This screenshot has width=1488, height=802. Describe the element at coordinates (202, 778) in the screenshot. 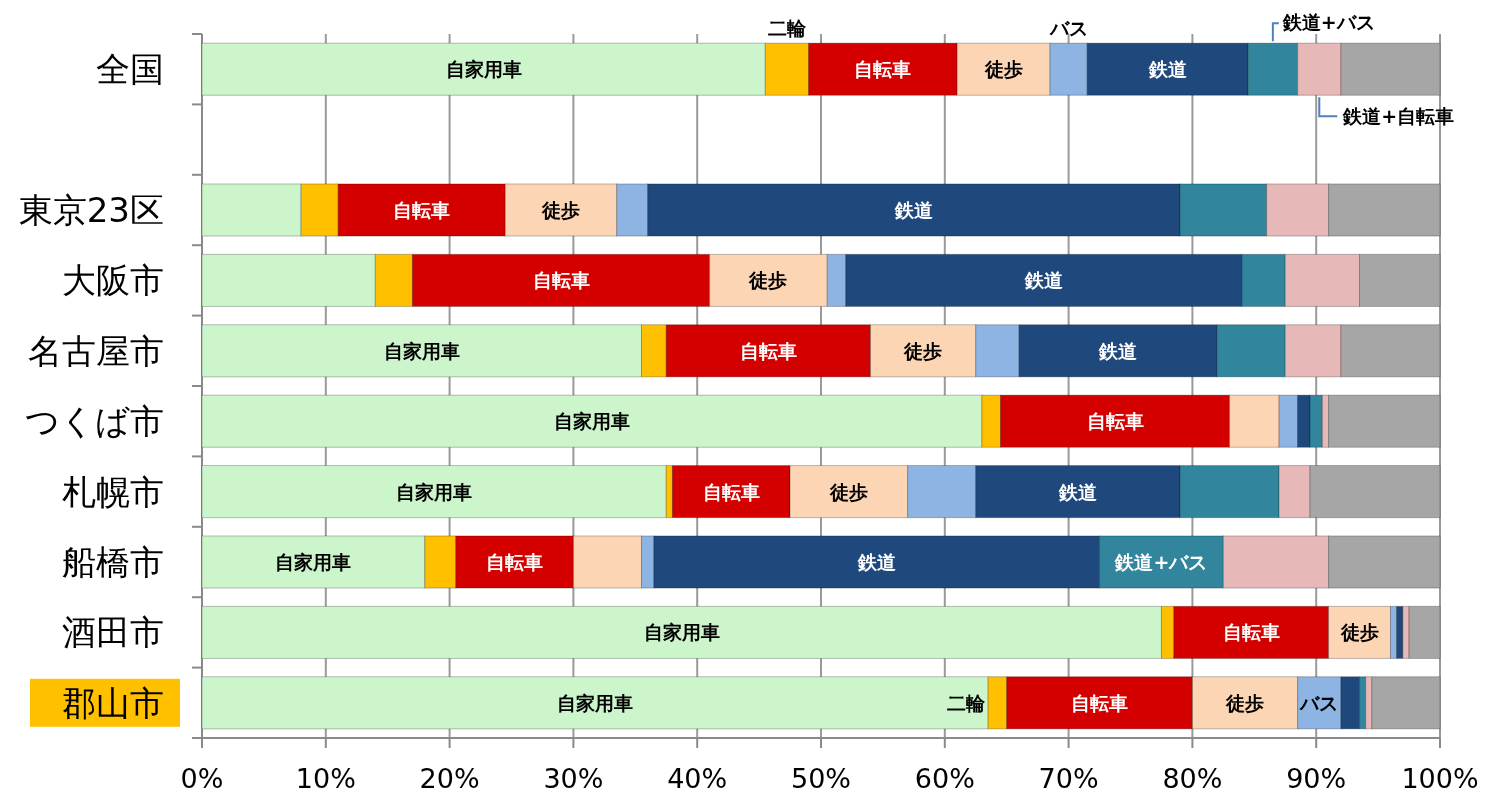

I see `x-tick-label: 0%` at that location.